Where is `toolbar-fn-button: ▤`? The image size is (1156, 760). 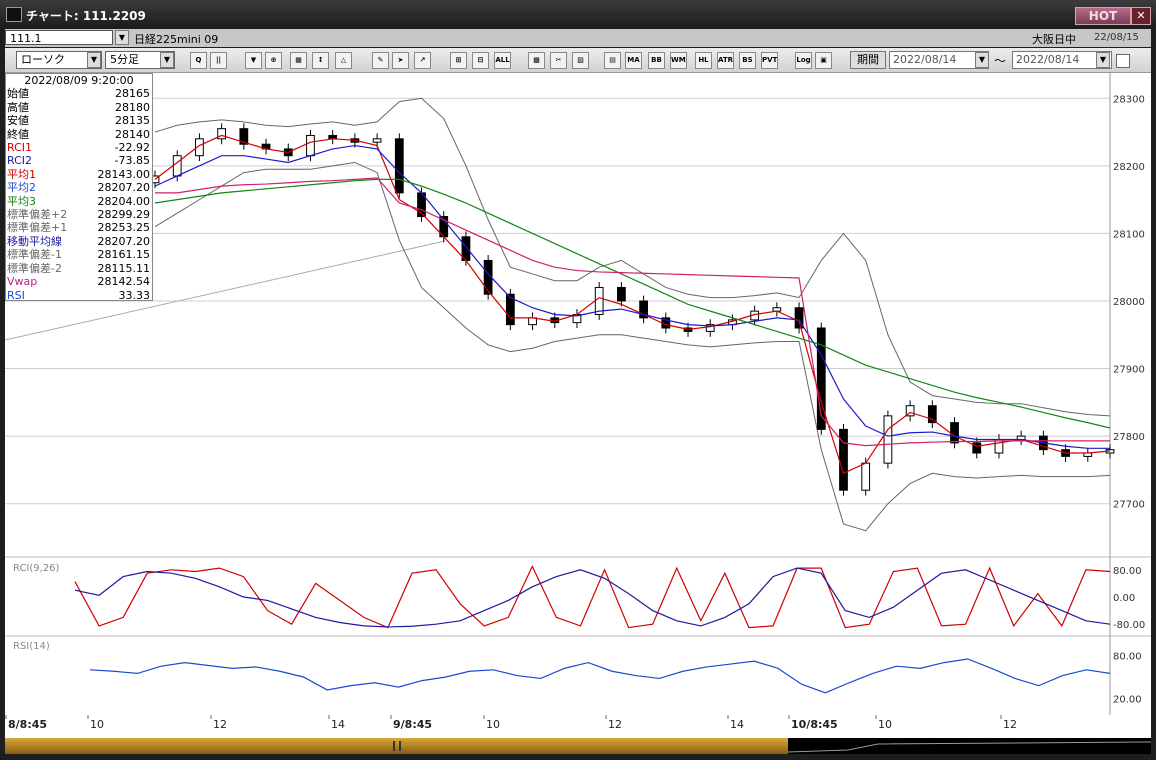 toolbar-fn-button: ▤ is located at coordinates (612, 60).